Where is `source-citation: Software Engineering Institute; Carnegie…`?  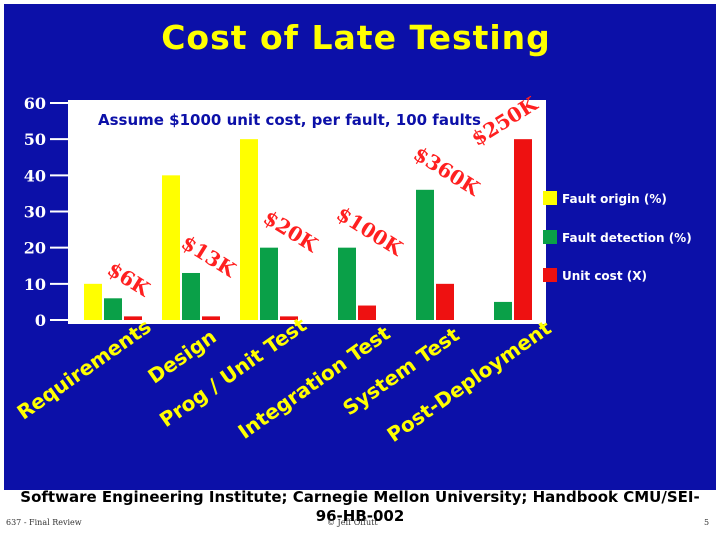 source-citation: Software Engineering Institute; Carnegie… is located at coordinates (360, 506).